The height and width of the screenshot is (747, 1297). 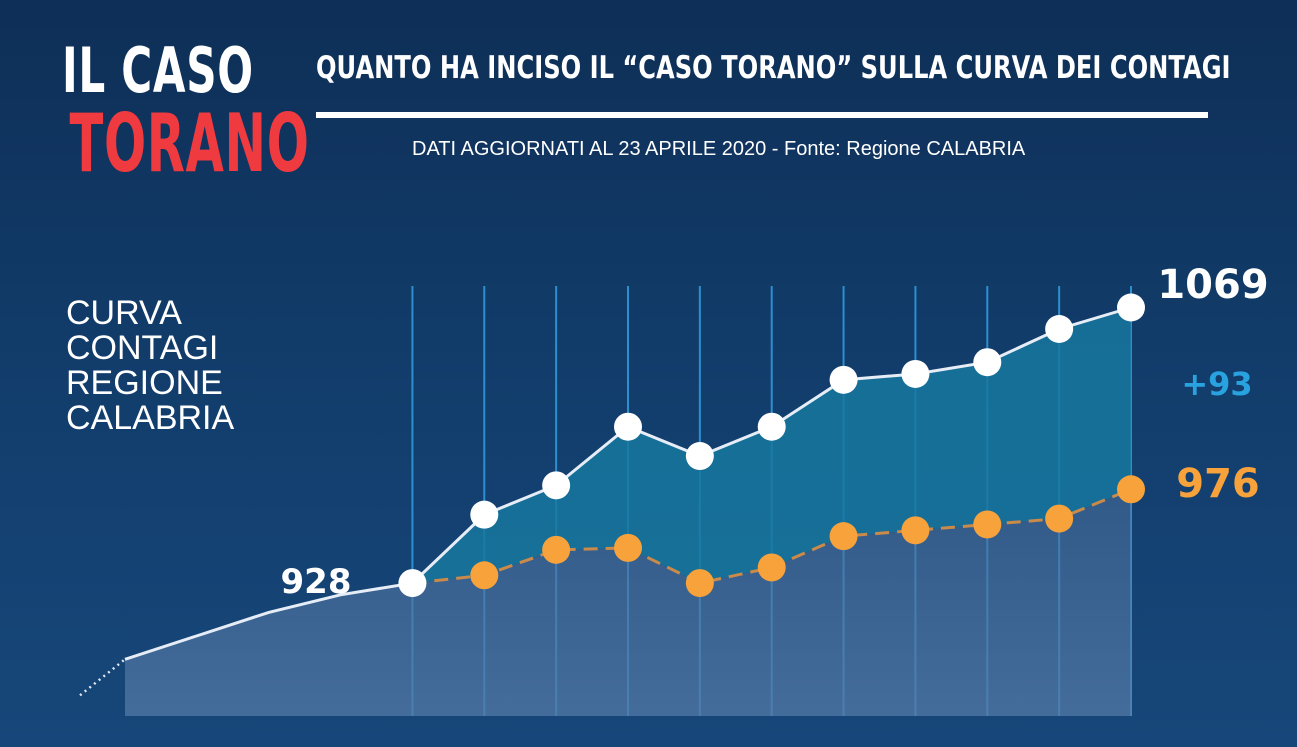 I want to click on side-label-line: CONTAGI, so click(x=142, y=348).